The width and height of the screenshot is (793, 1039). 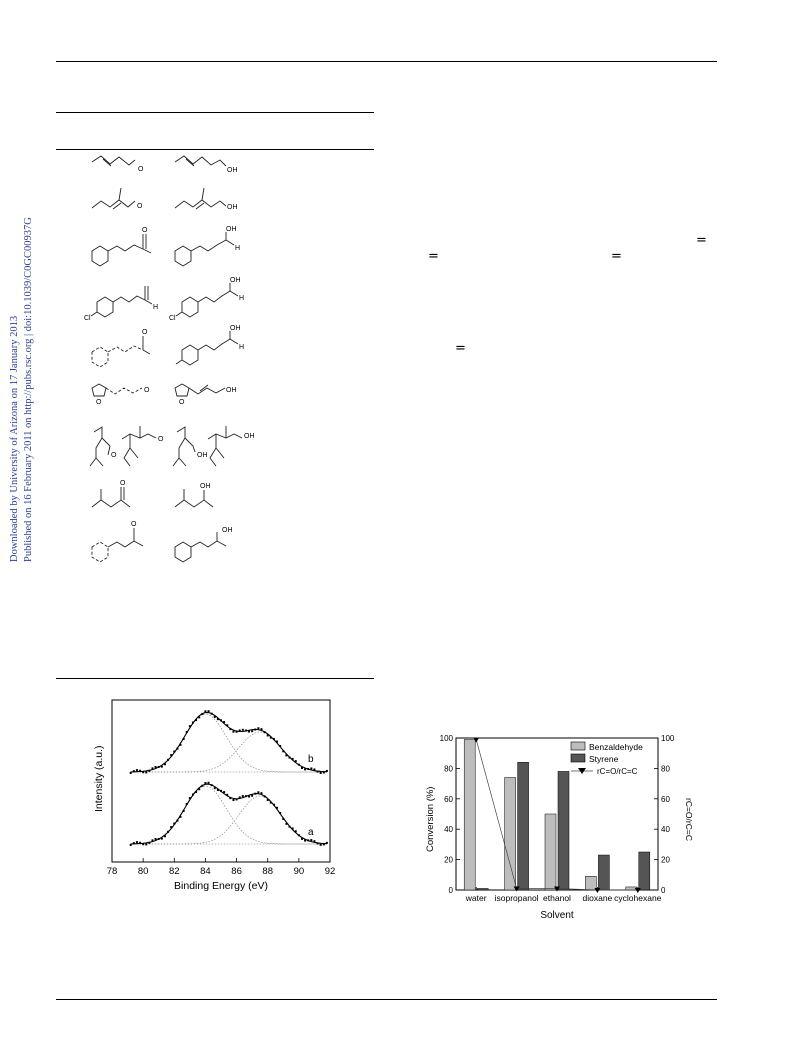 I want to click on xps-x-tick-label: 90, so click(x=299, y=871).